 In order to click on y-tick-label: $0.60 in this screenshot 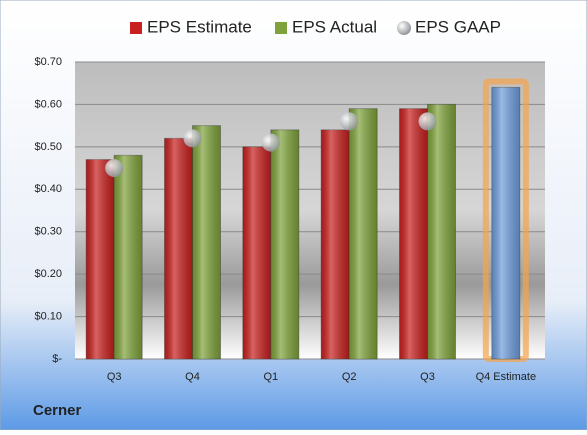, I will do `click(48, 104)`.